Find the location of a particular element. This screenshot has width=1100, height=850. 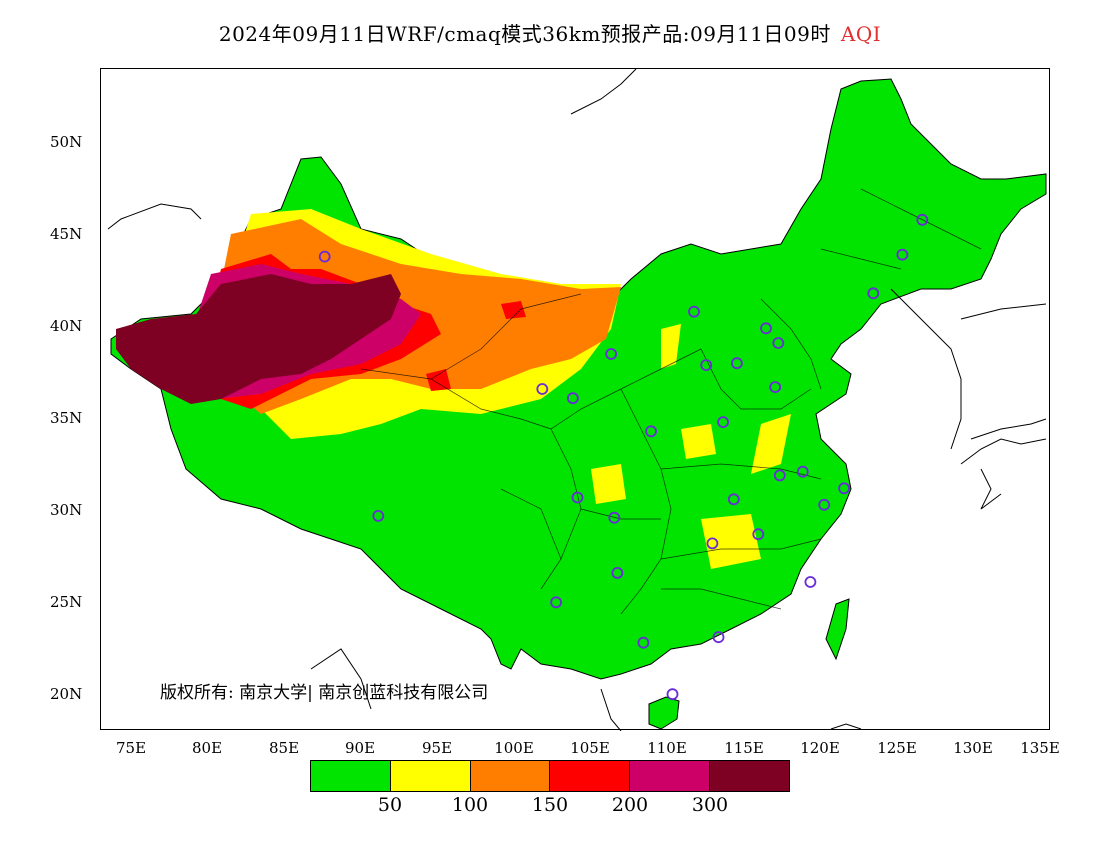

title-variable: AQI is located at coordinates (861, 34).